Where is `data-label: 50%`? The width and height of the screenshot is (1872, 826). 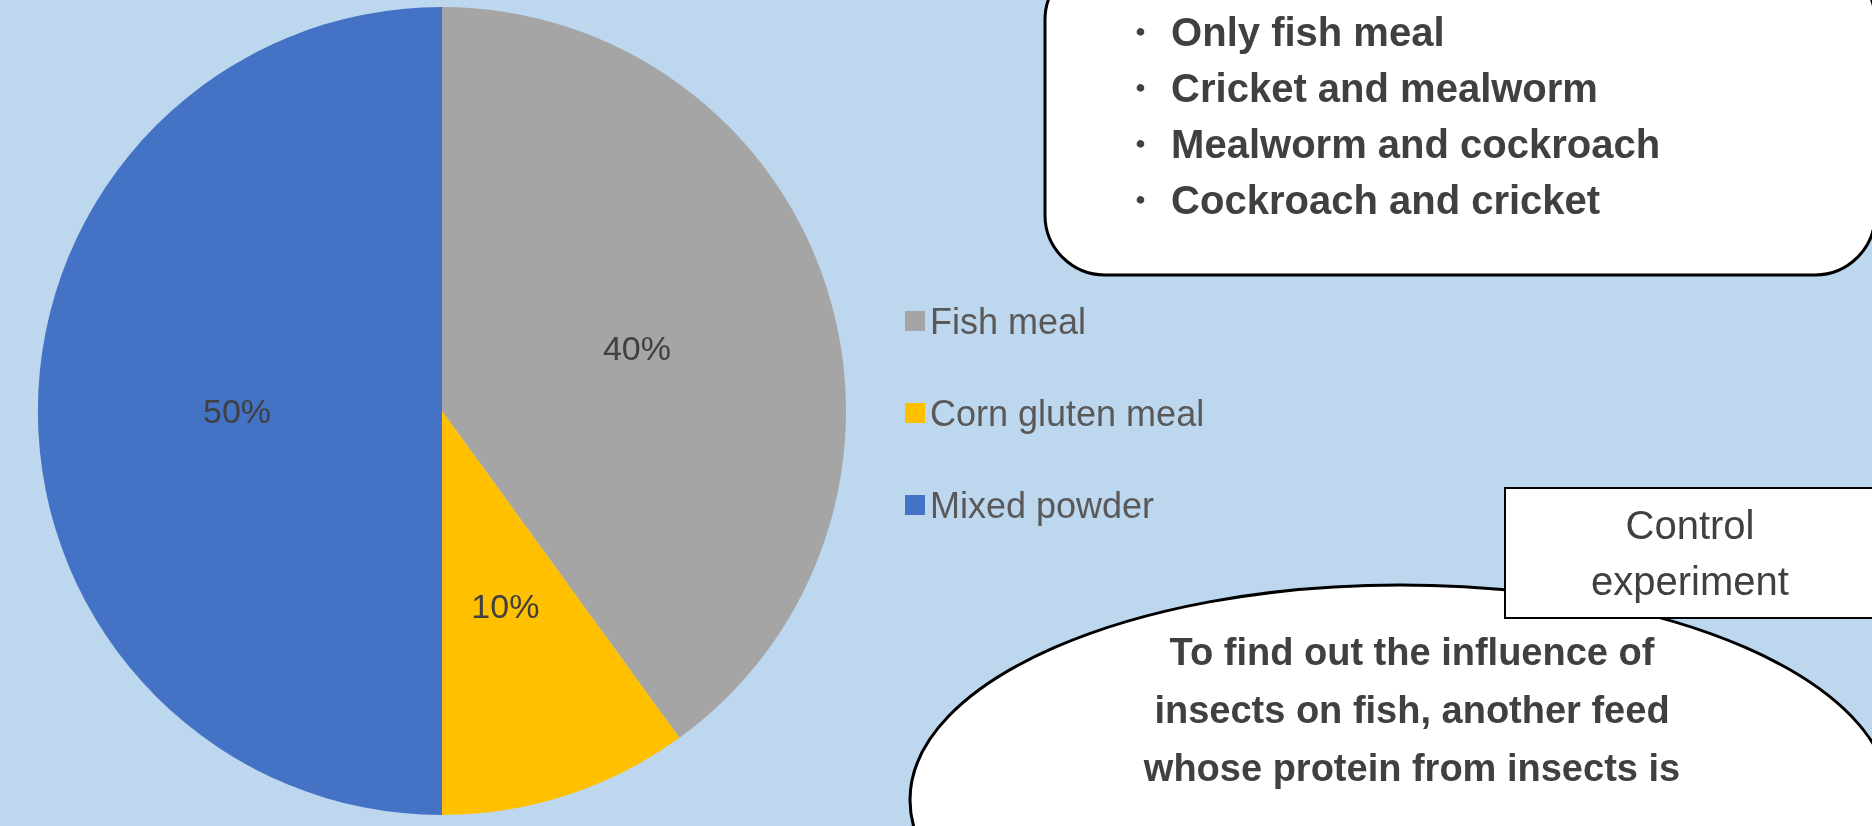
data-label: 50% is located at coordinates (237, 411).